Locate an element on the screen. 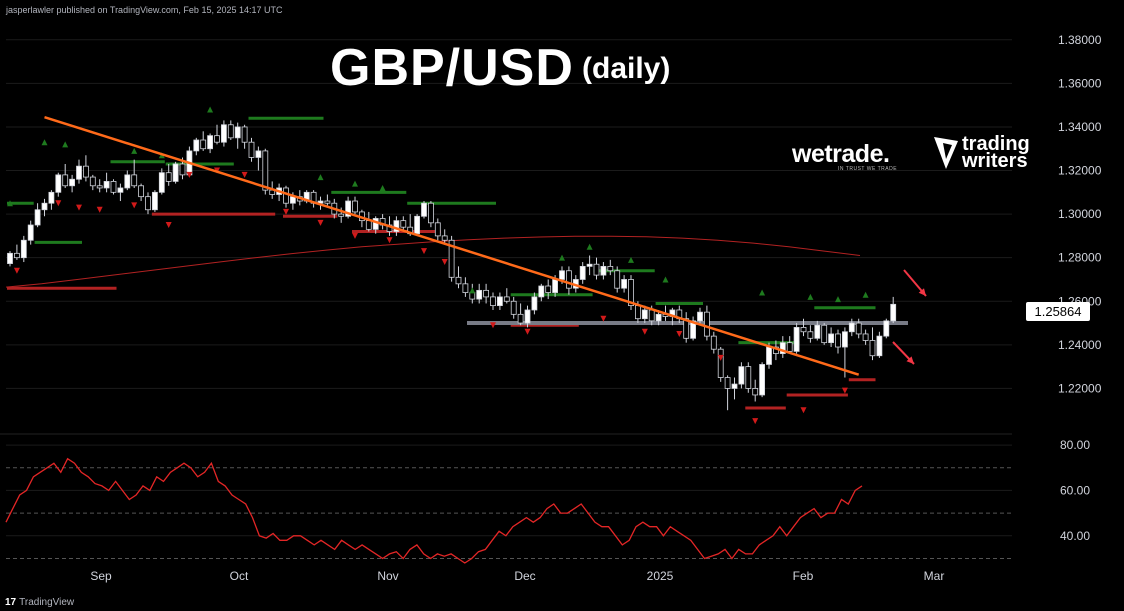  last-price-label: 1.25864 is located at coordinates (1058, 311).